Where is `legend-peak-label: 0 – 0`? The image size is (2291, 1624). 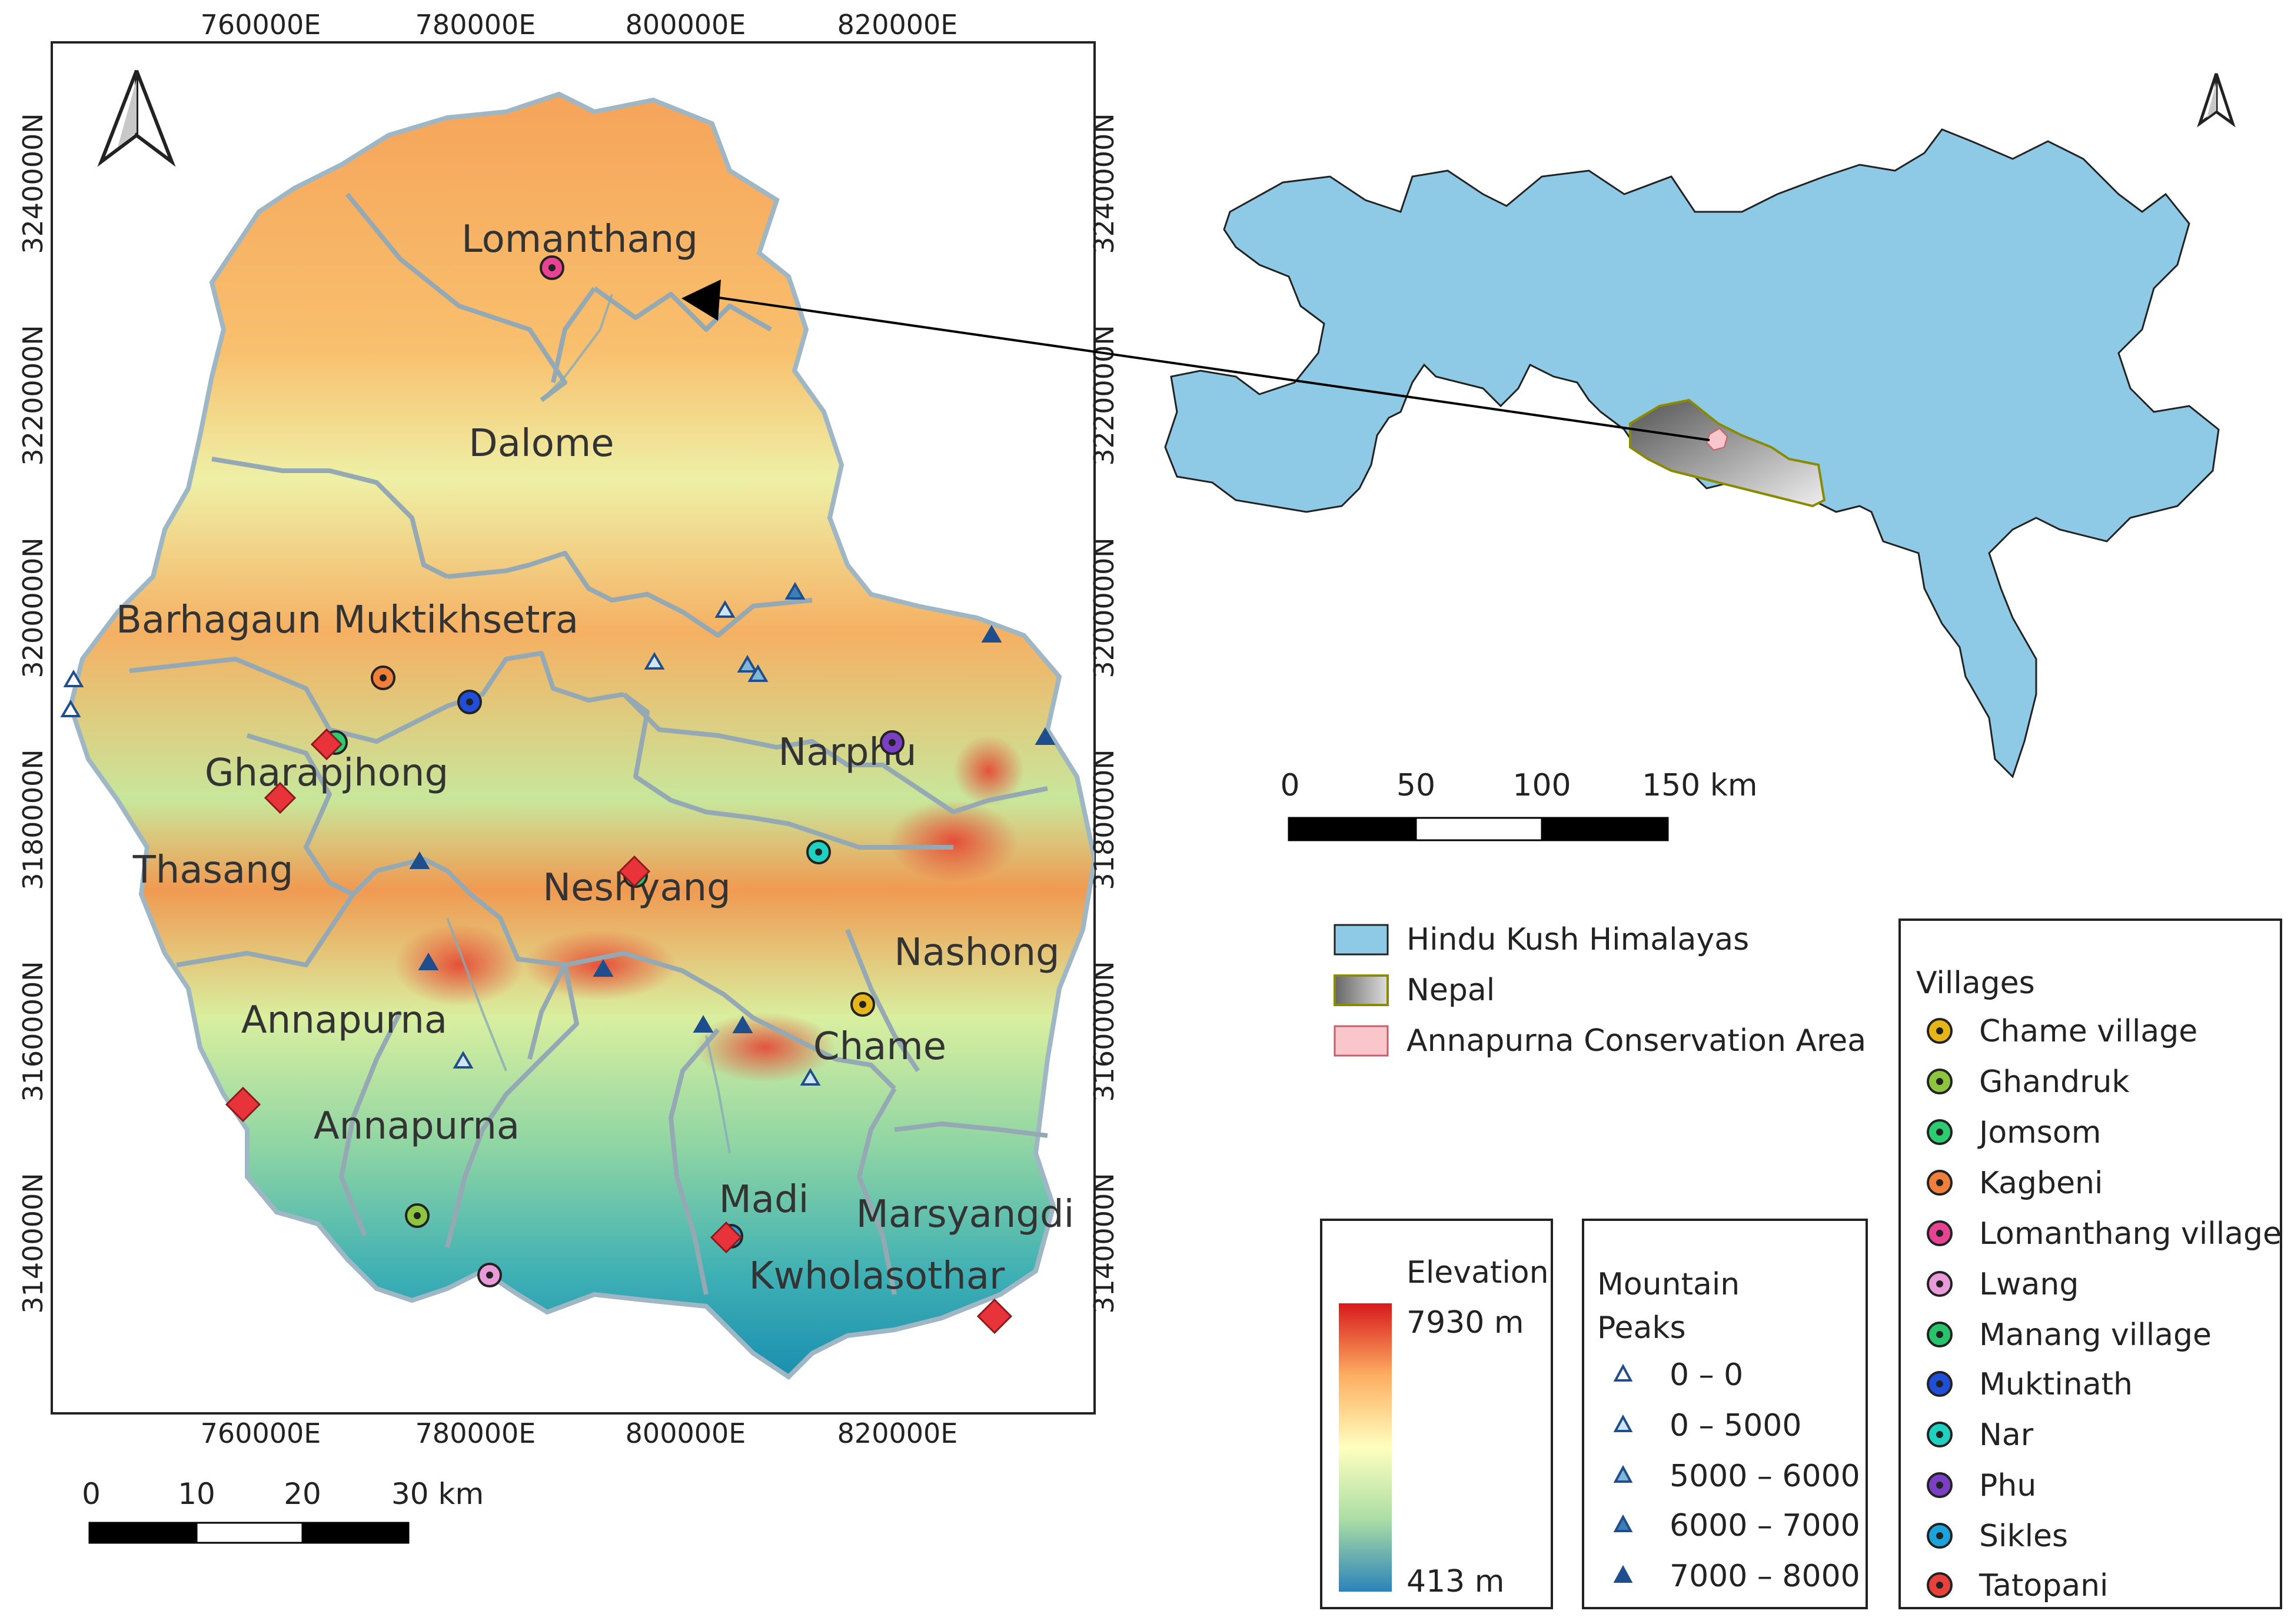 legend-peak-label: 0 – 0 is located at coordinates (1706, 1375).